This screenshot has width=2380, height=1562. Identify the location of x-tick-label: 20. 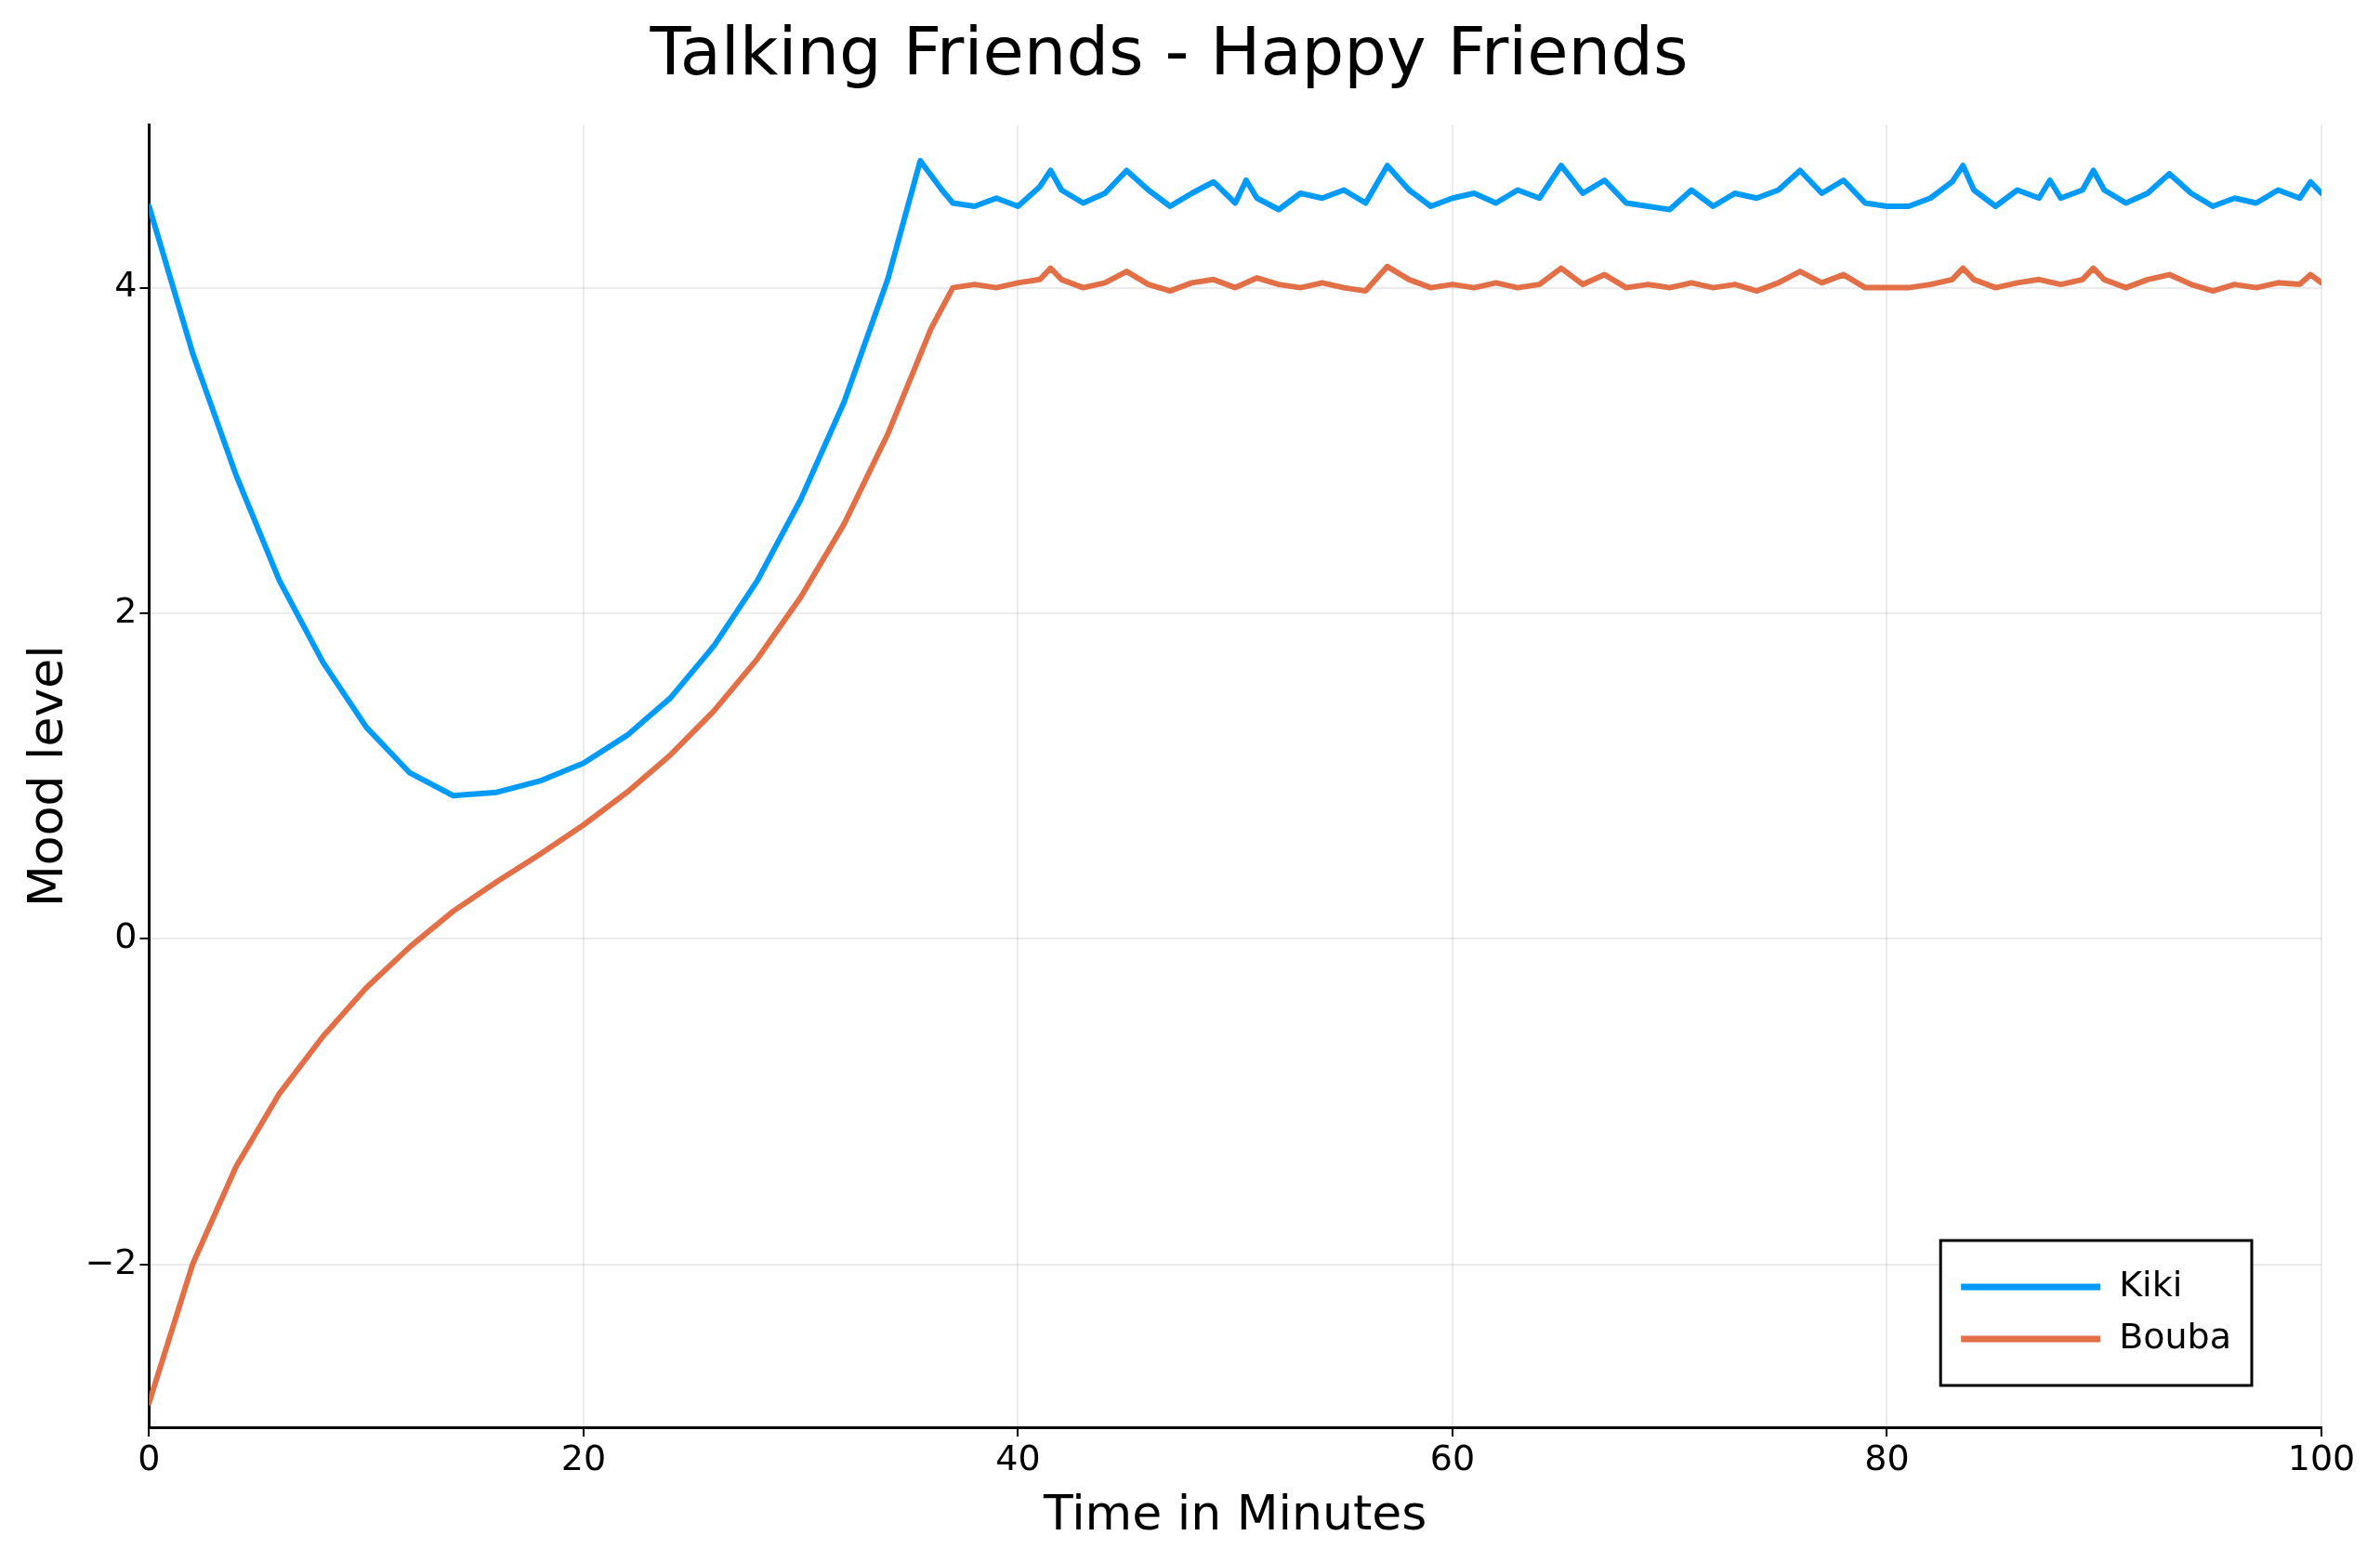
(583, 1457).